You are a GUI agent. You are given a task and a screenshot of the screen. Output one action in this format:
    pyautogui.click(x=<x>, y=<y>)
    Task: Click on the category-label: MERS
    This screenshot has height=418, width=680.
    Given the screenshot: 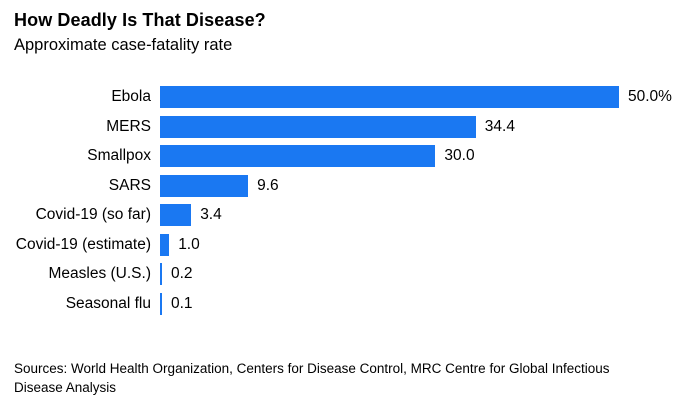 What is the action you would take?
    pyautogui.click(x=128, y=126)
    